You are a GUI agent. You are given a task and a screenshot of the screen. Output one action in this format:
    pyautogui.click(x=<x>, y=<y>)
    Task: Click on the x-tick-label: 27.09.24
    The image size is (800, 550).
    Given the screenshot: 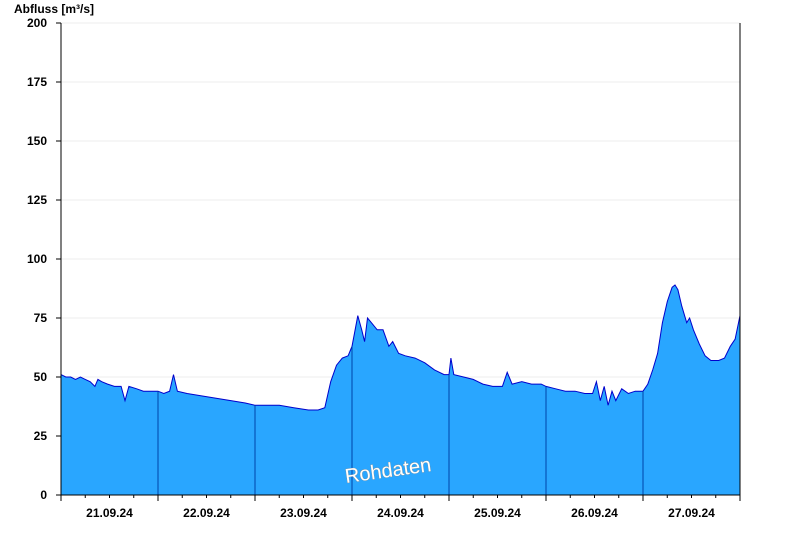 What is the action you would take?
    pyautogui.click(x=691, y=513)
    